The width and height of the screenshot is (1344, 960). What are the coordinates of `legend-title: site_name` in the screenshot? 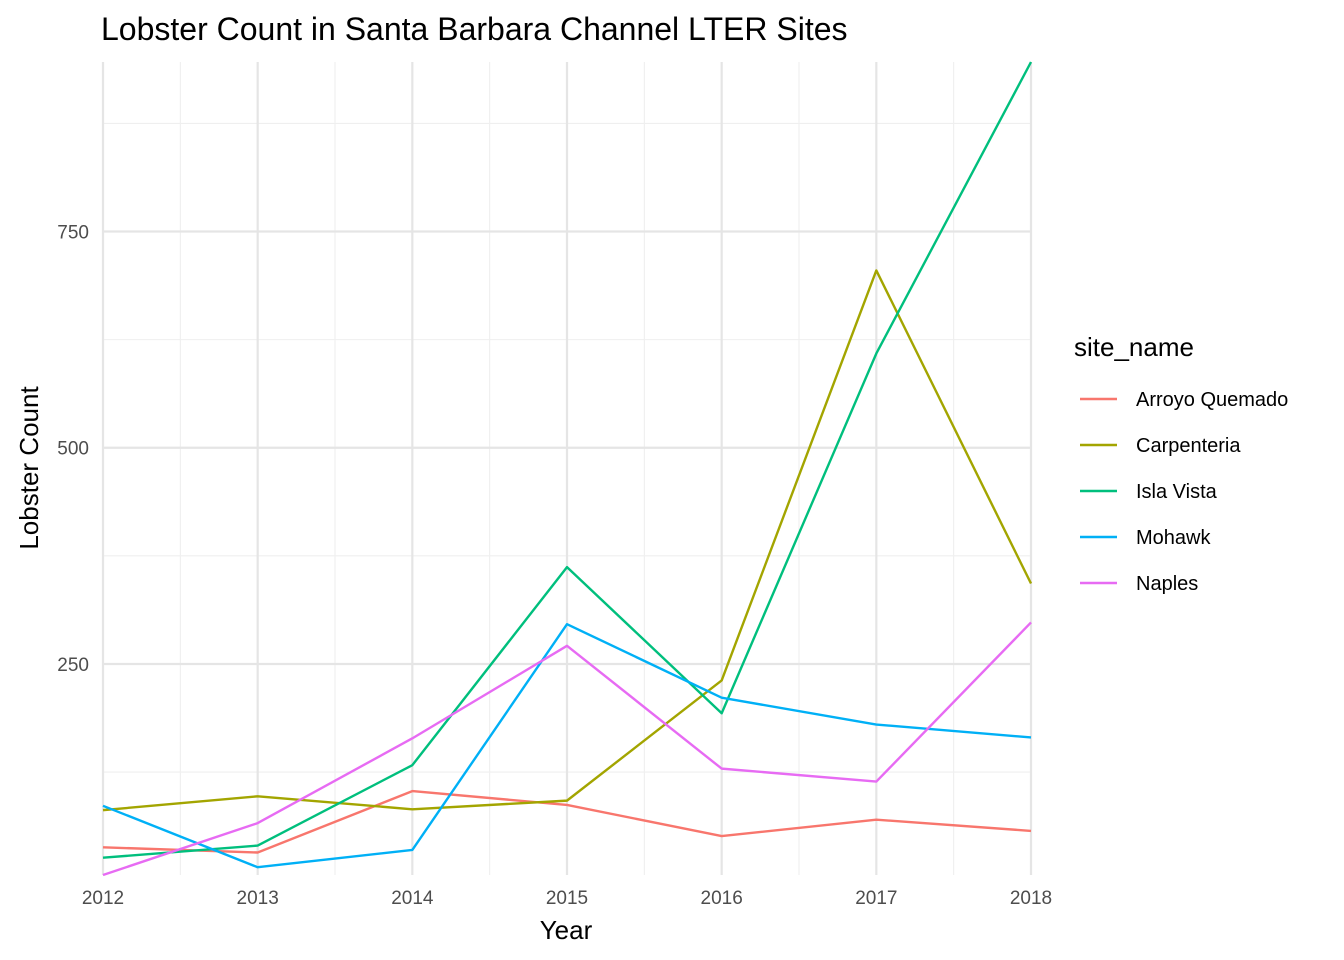 It's located at (1134, 347).